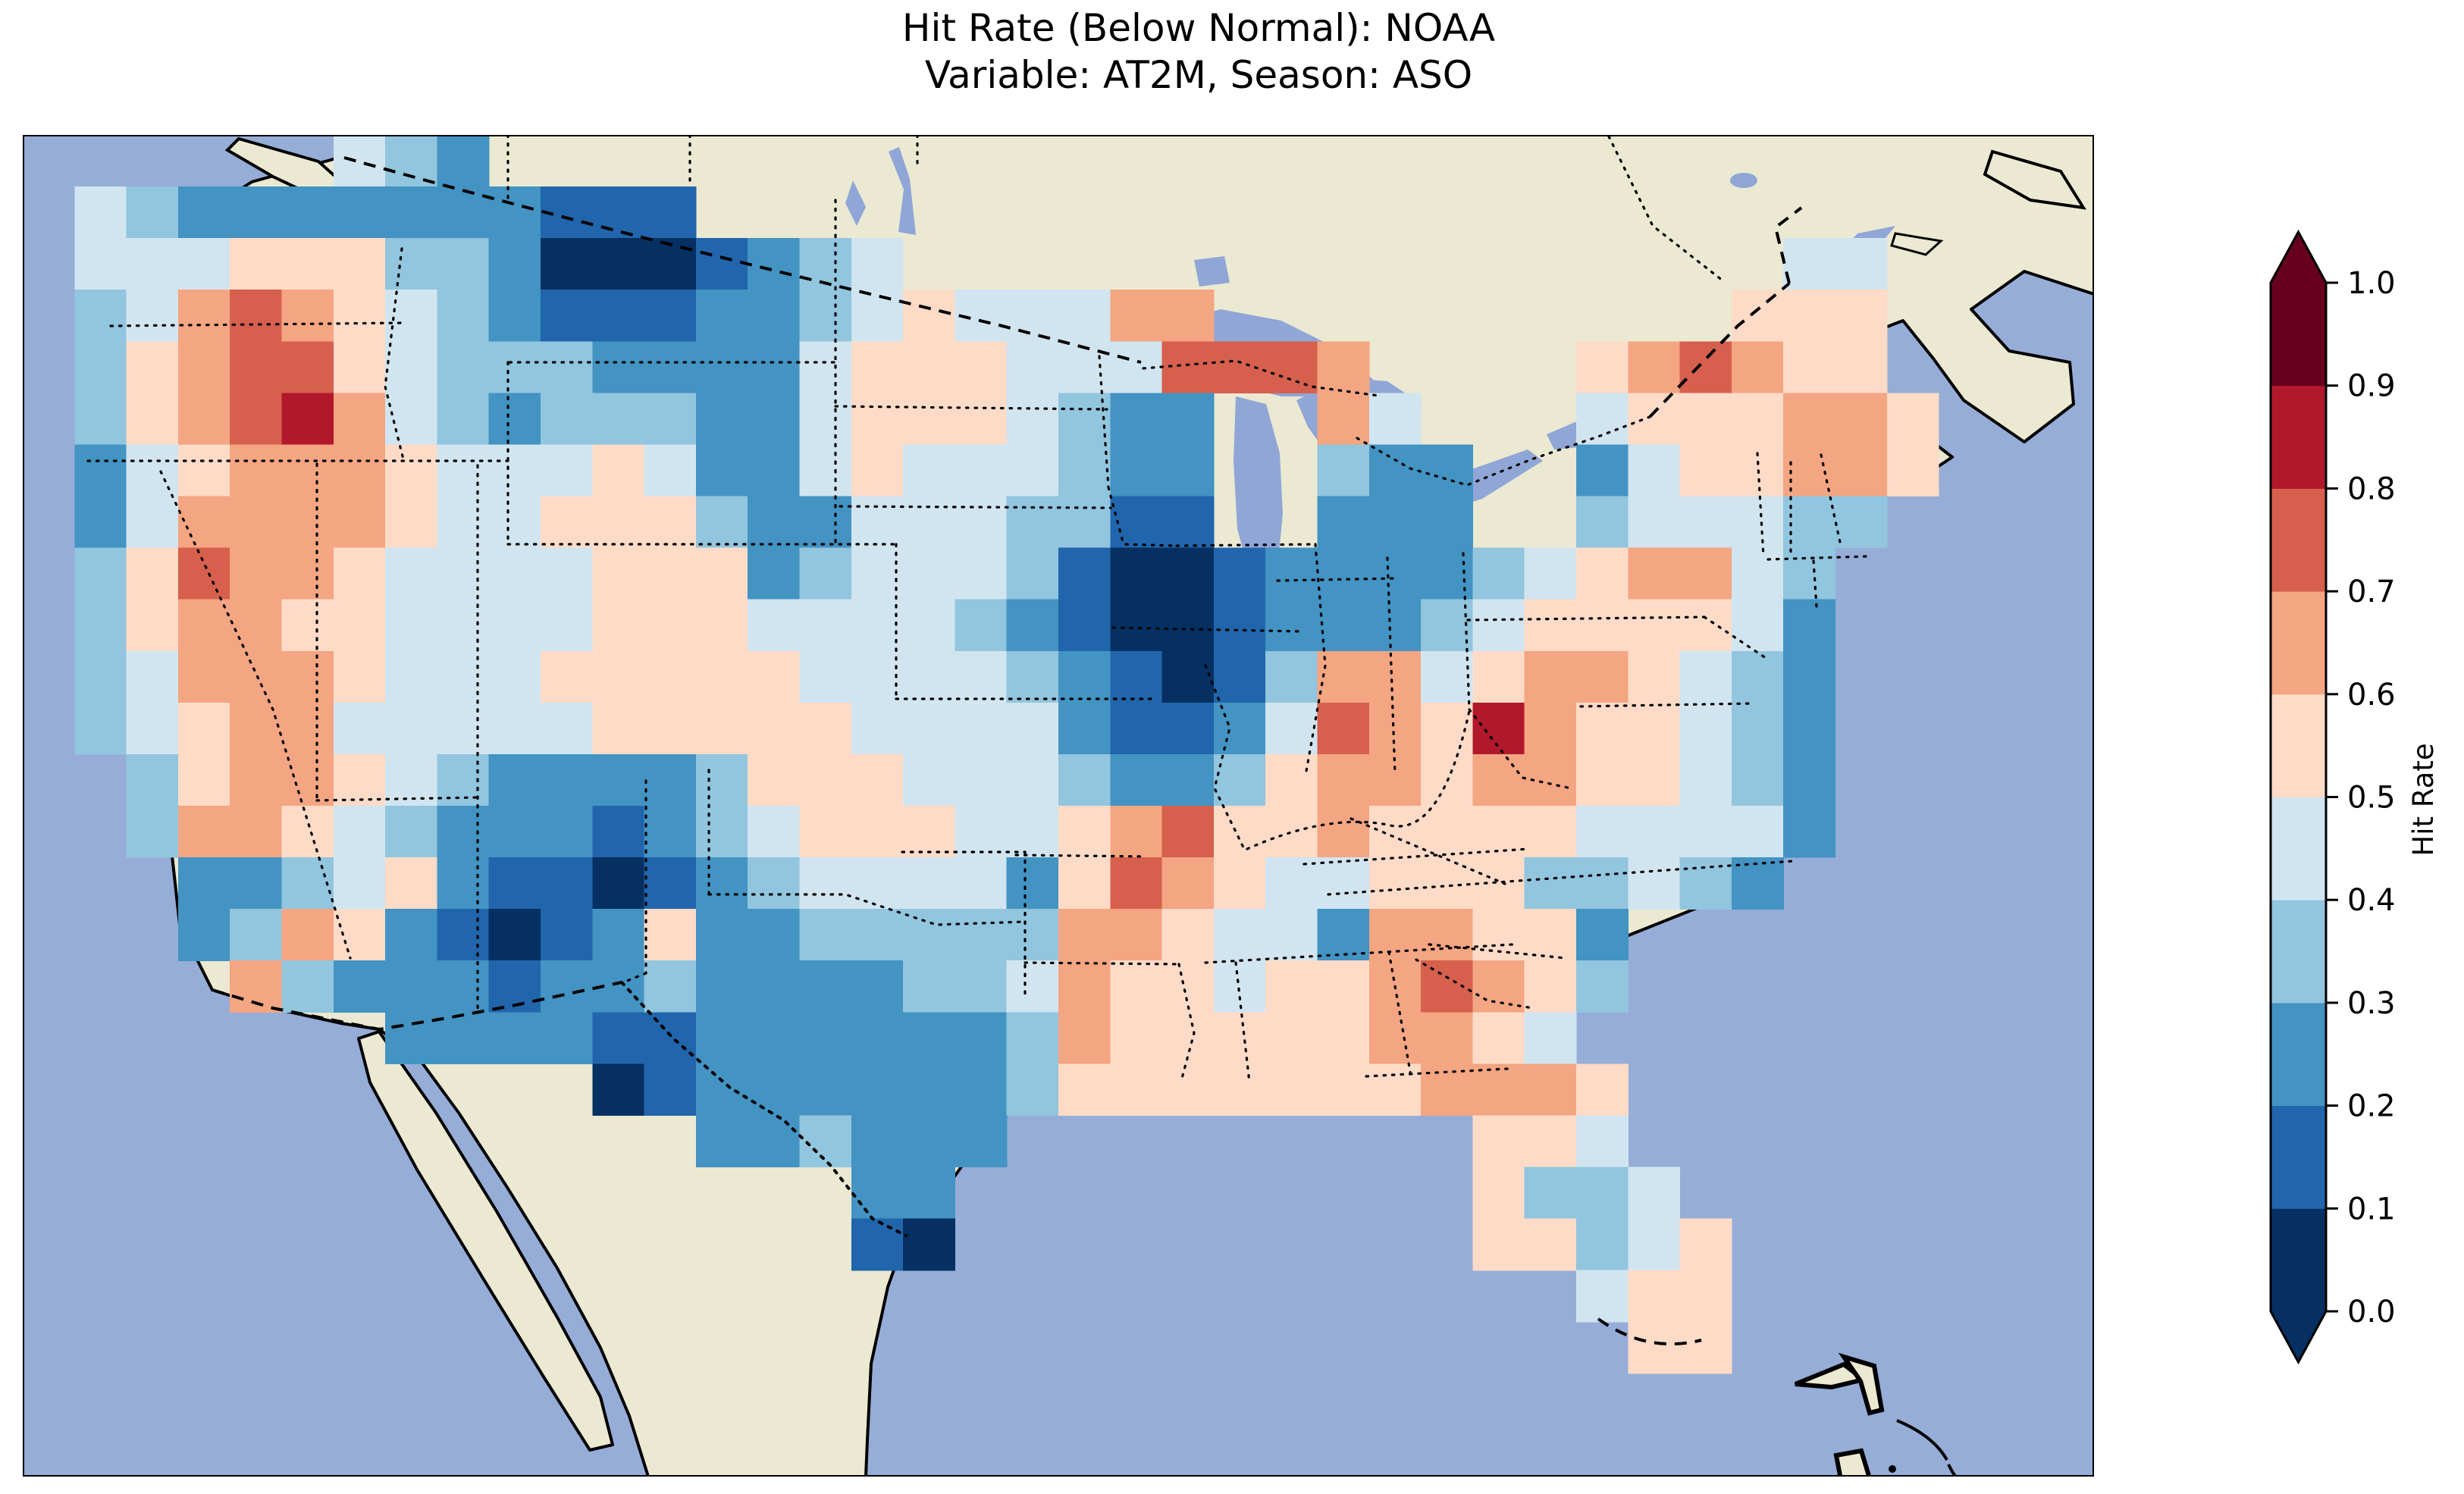 The image size is (2464, 1494). I want to click on colorbar-tick-label: 1.0, so click(2371, 283).